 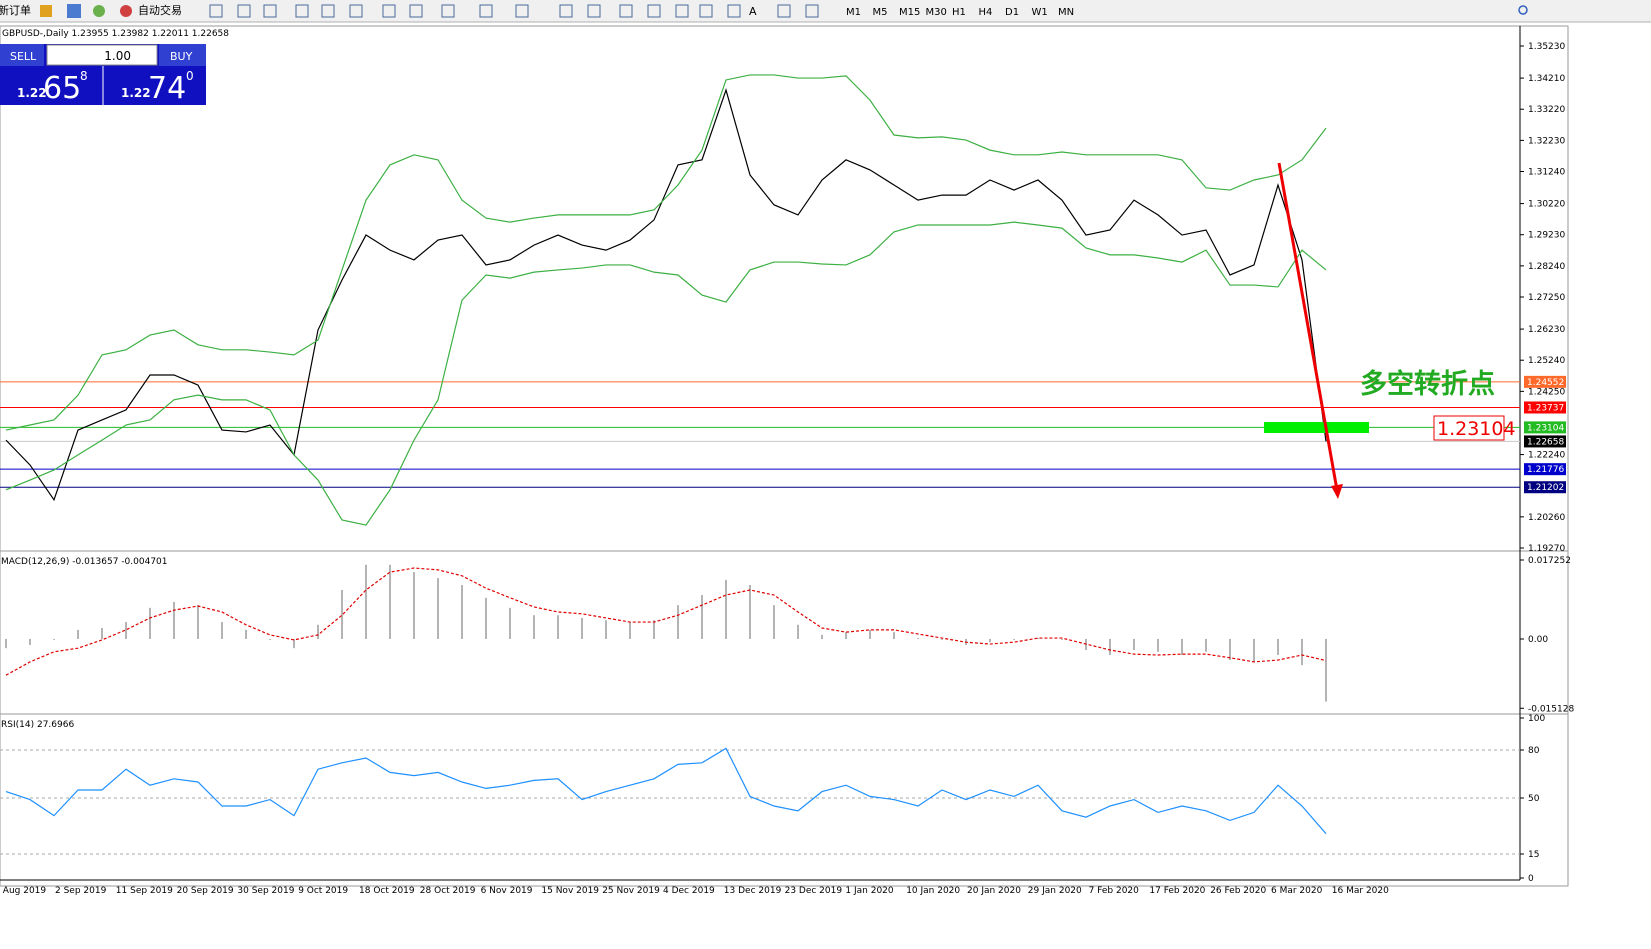 What do you see at coordinates (1177, 891) in the screenshot?
I see `x-tick-label: 17 Feb 2020` at bounding box center [1177, 891].